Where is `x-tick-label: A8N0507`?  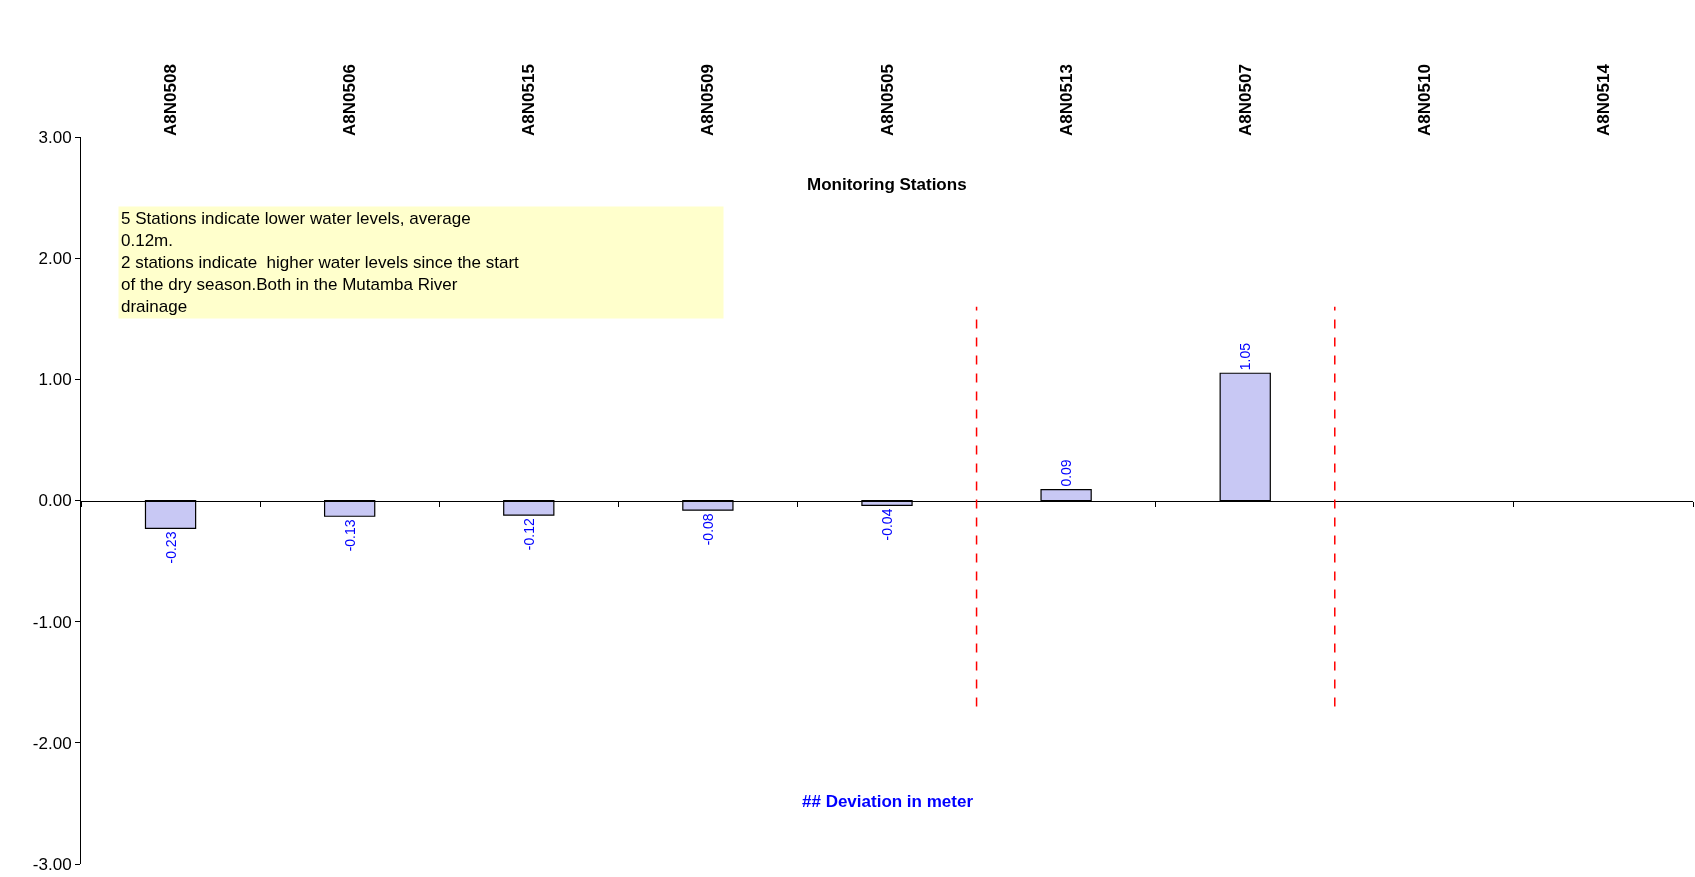 x-tick-label: A8N0507 is located at coordinates (1245, 100).